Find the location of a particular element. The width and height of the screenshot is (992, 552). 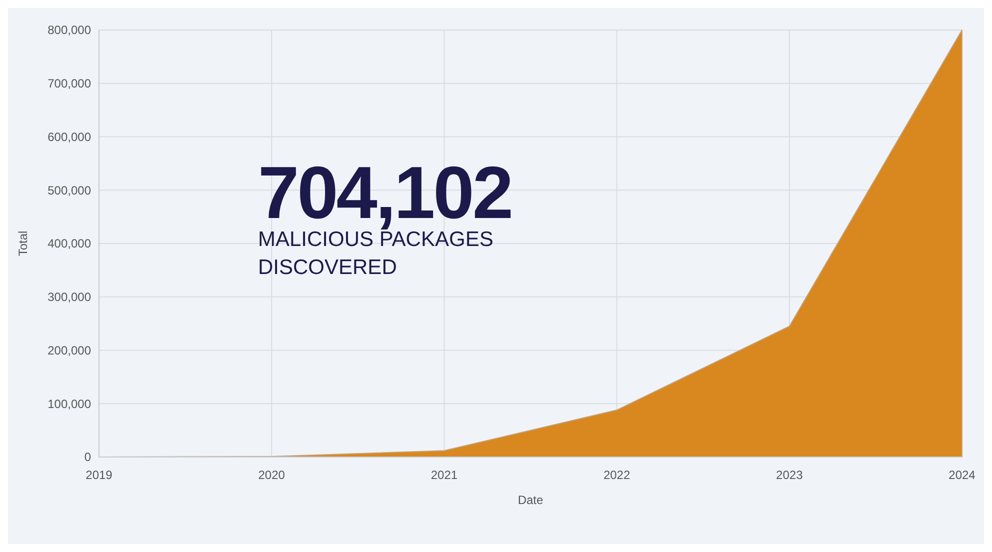

y-tick-label: 200,000 is located at coordinates (70, 350).